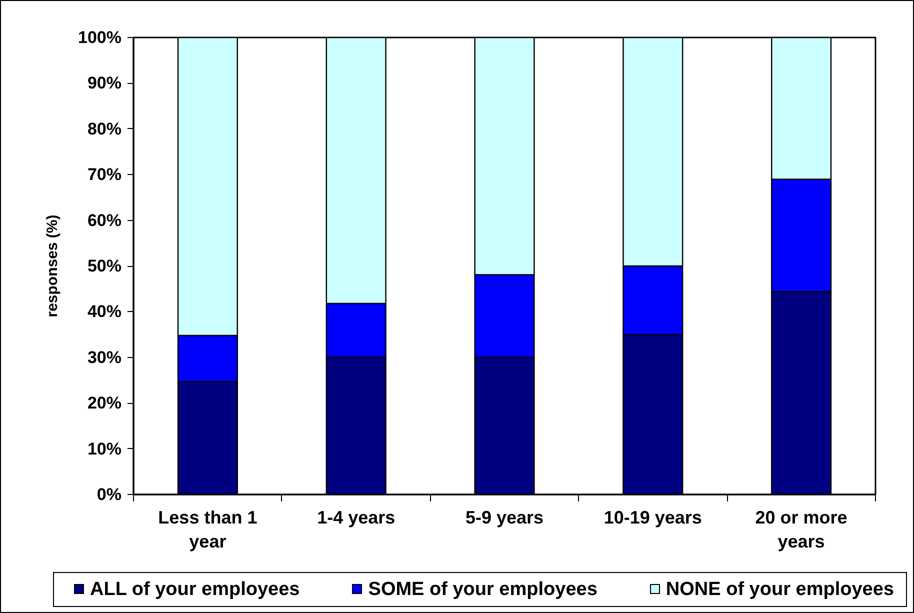 This screenshot has height=613, width=914. What do you see at coordinates (104, 312) in the screenshot?
I see `y-tick-label: 40%` at bounding box center [104, 312].